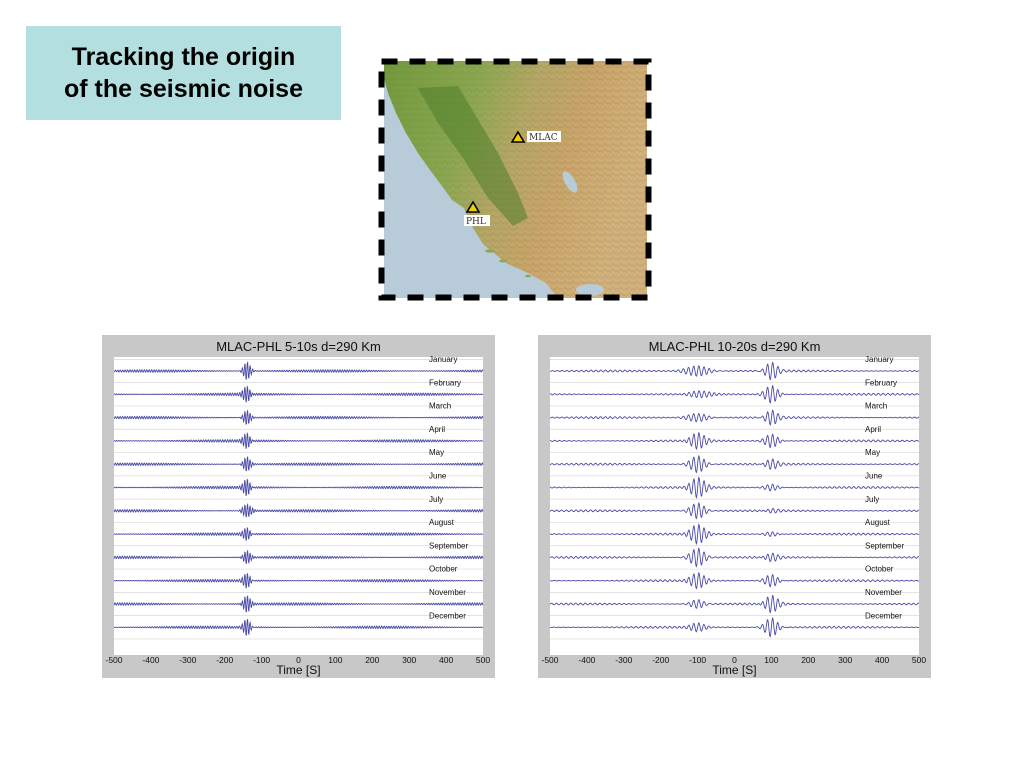 This screenshot has width=1024, height=768. I want to click on station-label-phl: PHL, so click(476, 222).